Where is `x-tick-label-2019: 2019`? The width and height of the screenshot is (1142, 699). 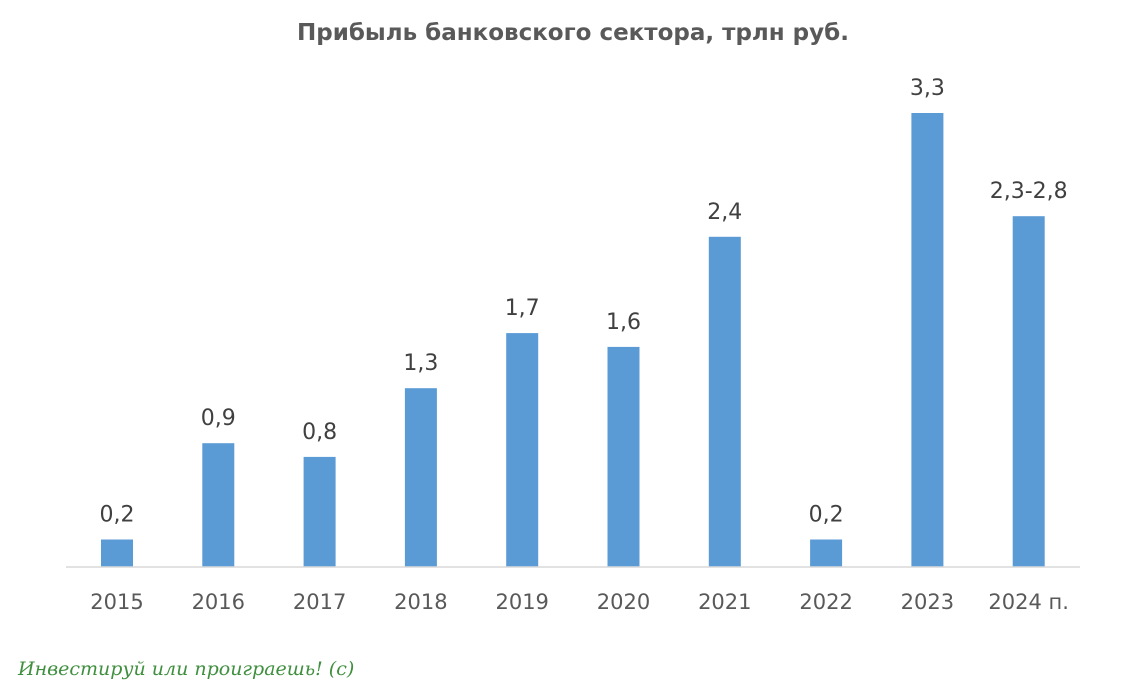
x-tick-label-2019: 2019 is located at coordinates (521, 602).